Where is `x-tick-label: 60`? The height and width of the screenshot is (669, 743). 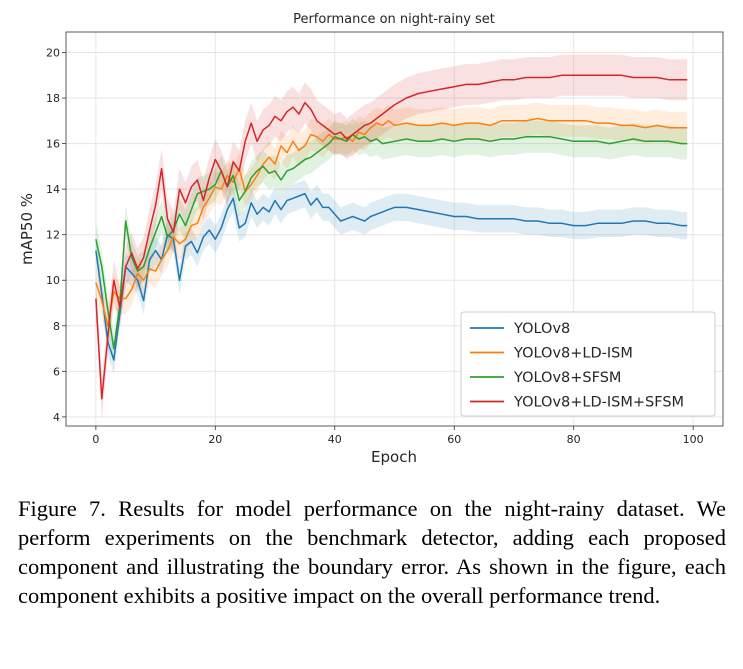 x-tick-label: 60 is located at coordinates (454, 439).